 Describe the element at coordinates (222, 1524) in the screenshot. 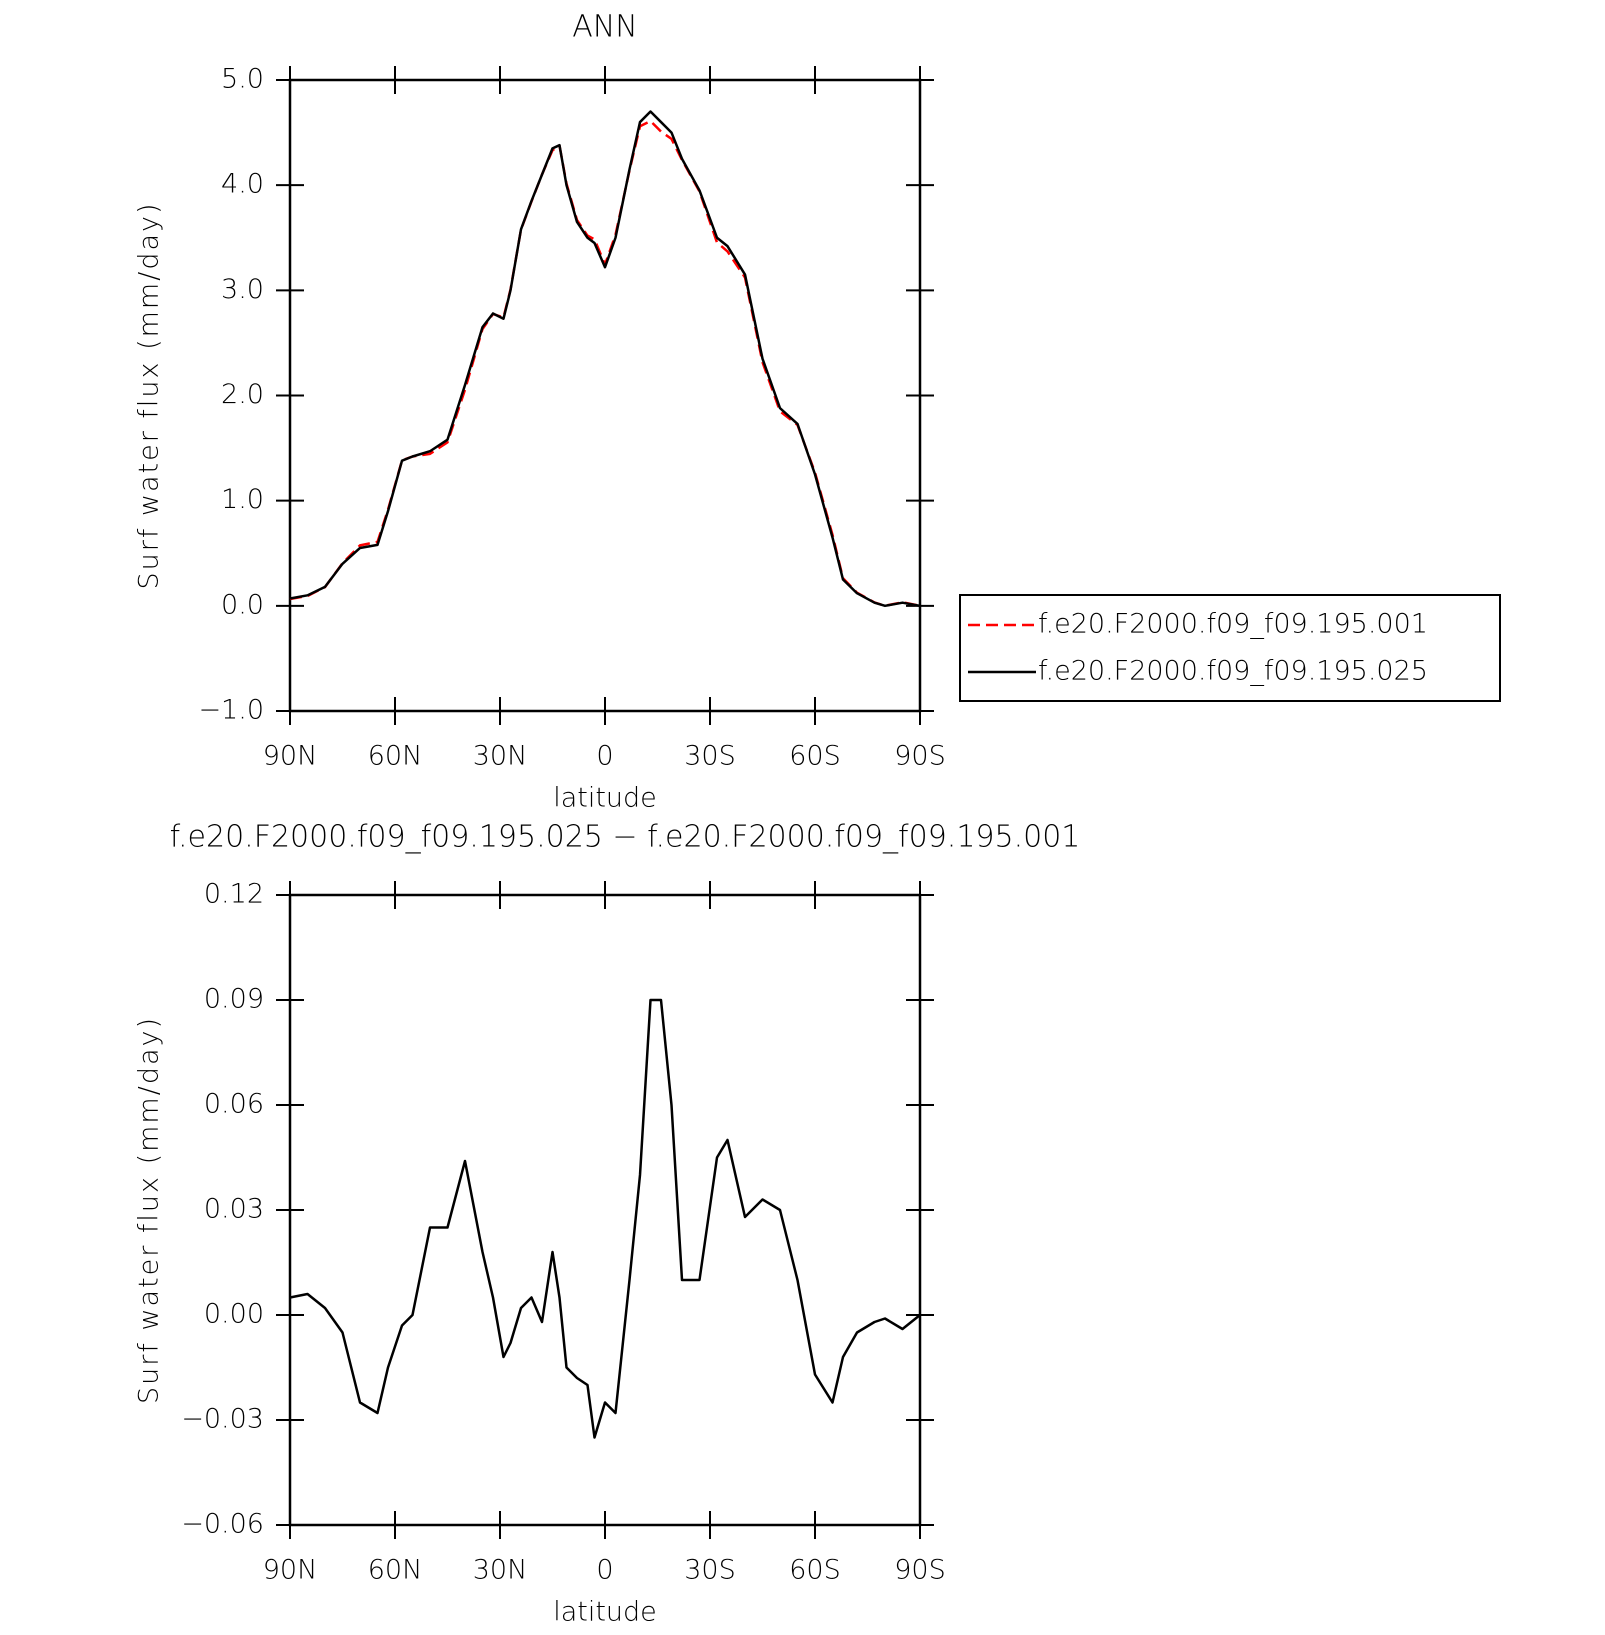

I see `y-tick-label: −0.06` at that location.